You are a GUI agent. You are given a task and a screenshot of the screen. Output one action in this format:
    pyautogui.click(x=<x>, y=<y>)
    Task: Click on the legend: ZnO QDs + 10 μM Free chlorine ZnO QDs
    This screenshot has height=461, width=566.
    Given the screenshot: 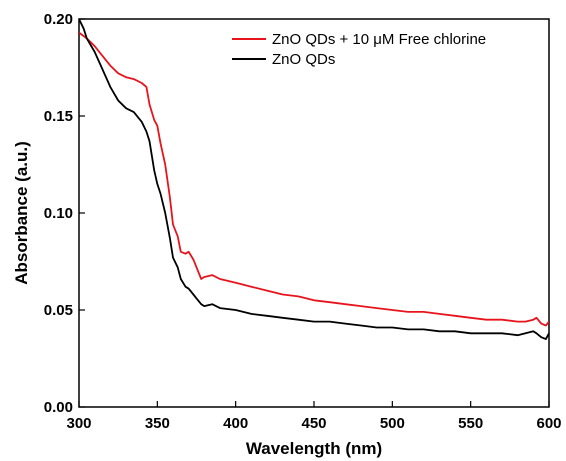 What is the action you would take?
    pyautogui.click(x=359, y=49)
    